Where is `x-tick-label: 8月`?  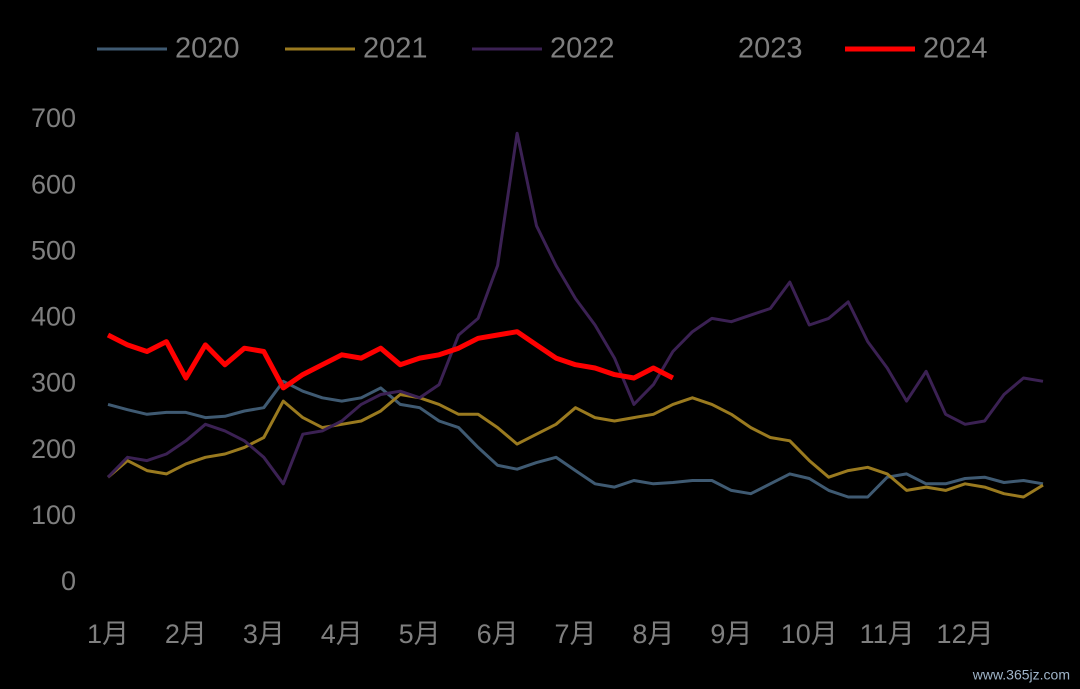 x-tick-label: 8月 is located at coordinates (653, 634).